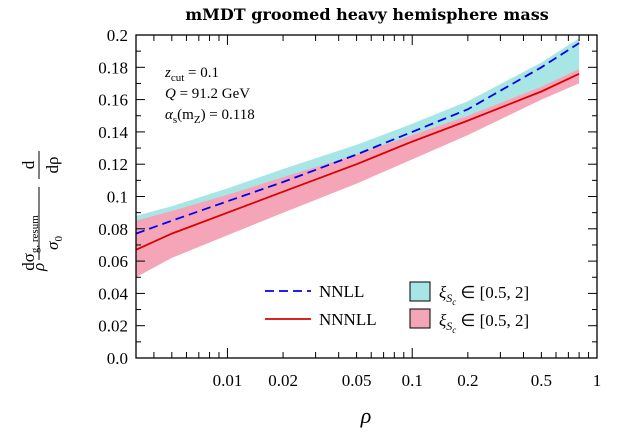 The width and height of the screenshot is (626, 433). Describe the element at coordinates (467, 380) in the screenshot. I see `x-tick-label: 0.2` at that location.